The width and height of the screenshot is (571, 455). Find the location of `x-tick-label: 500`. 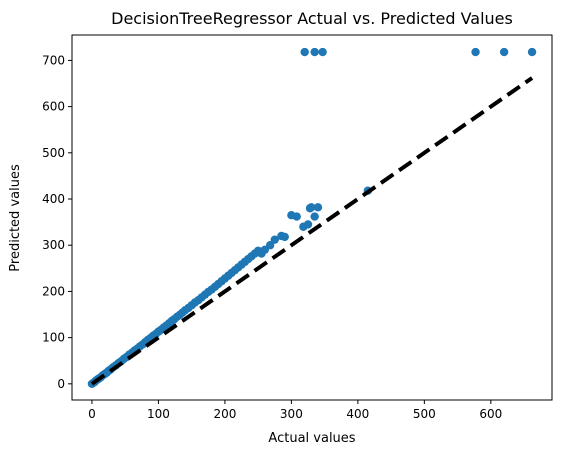

x-tick-label: 500 is located at coordinates (424, 414).